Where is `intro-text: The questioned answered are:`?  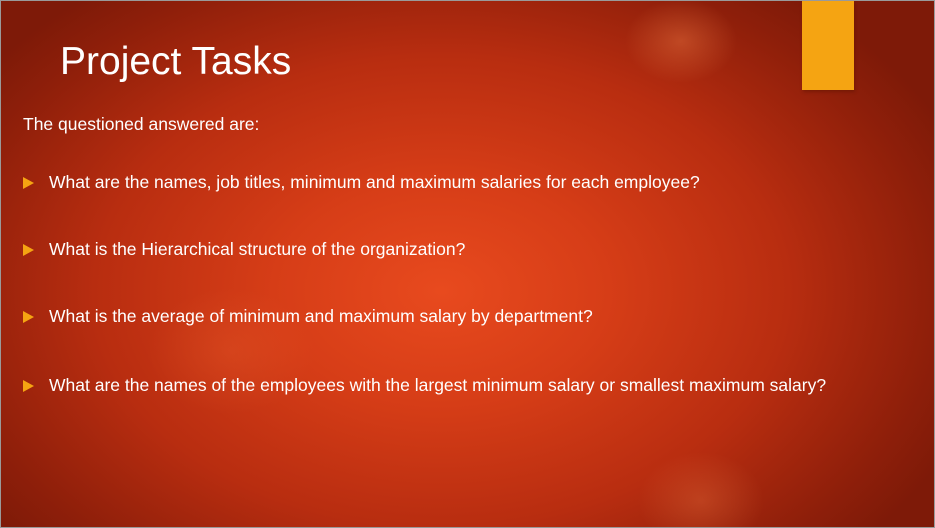 intro-text: The questioned answered are: is located at coordinates (141, 124).